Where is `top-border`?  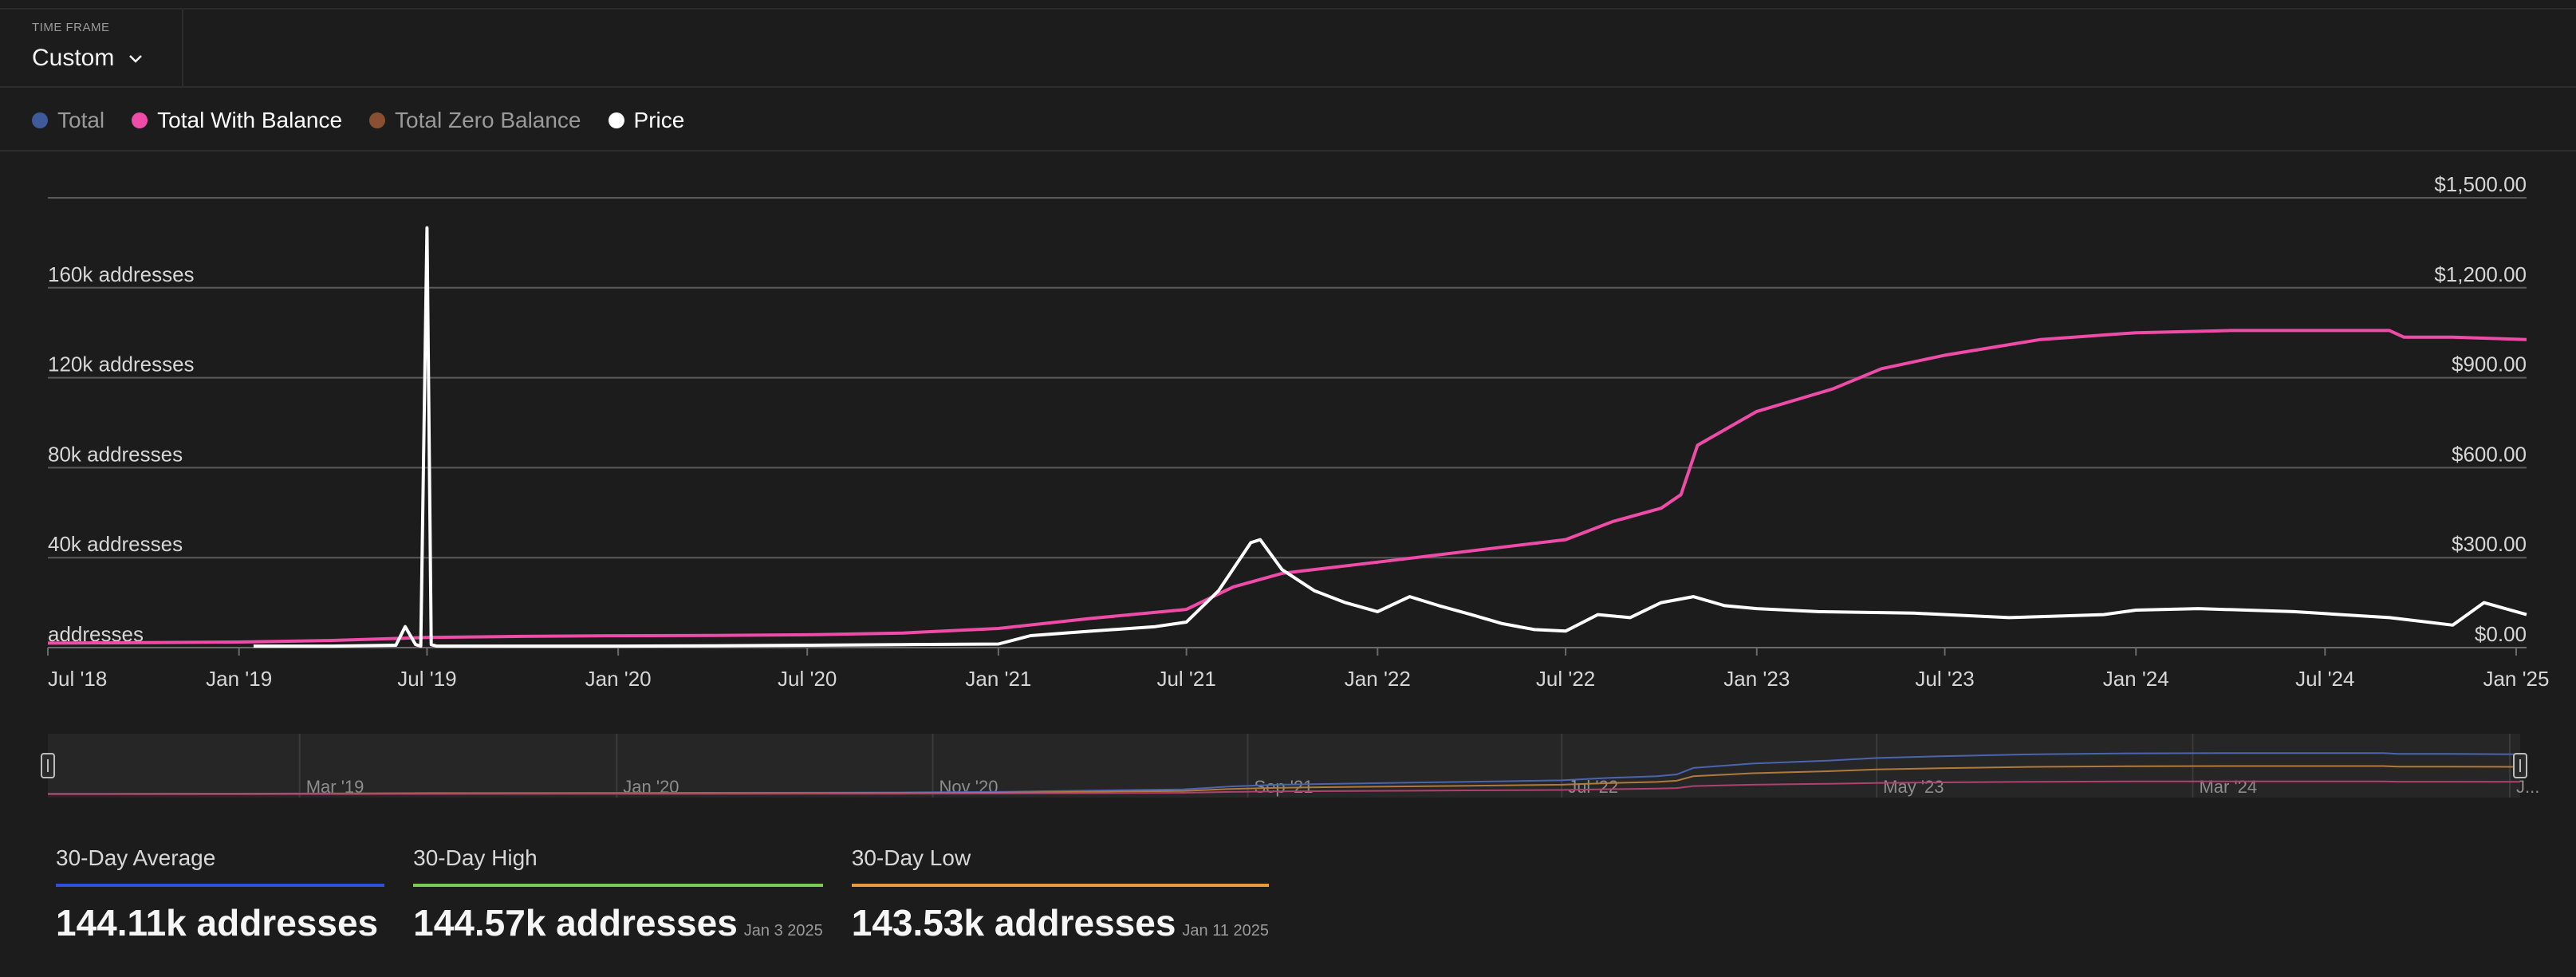
top-border is located at coordinates (1288, 5).